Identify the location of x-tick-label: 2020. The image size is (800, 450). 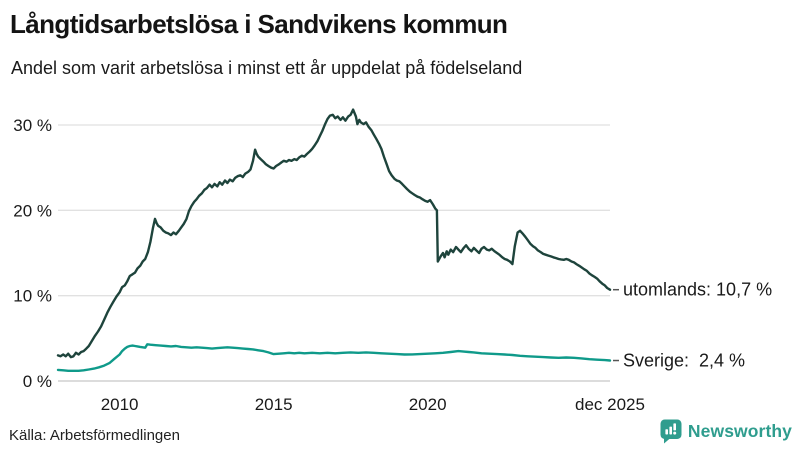
(428, 404).